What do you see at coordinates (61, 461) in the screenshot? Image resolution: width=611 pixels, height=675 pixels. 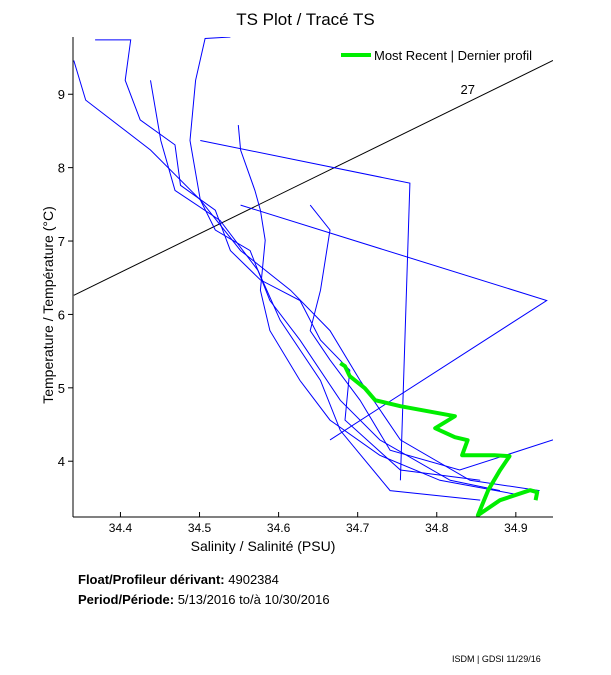 I see `y-tick-label: 4` at bounding box center [61, 461].